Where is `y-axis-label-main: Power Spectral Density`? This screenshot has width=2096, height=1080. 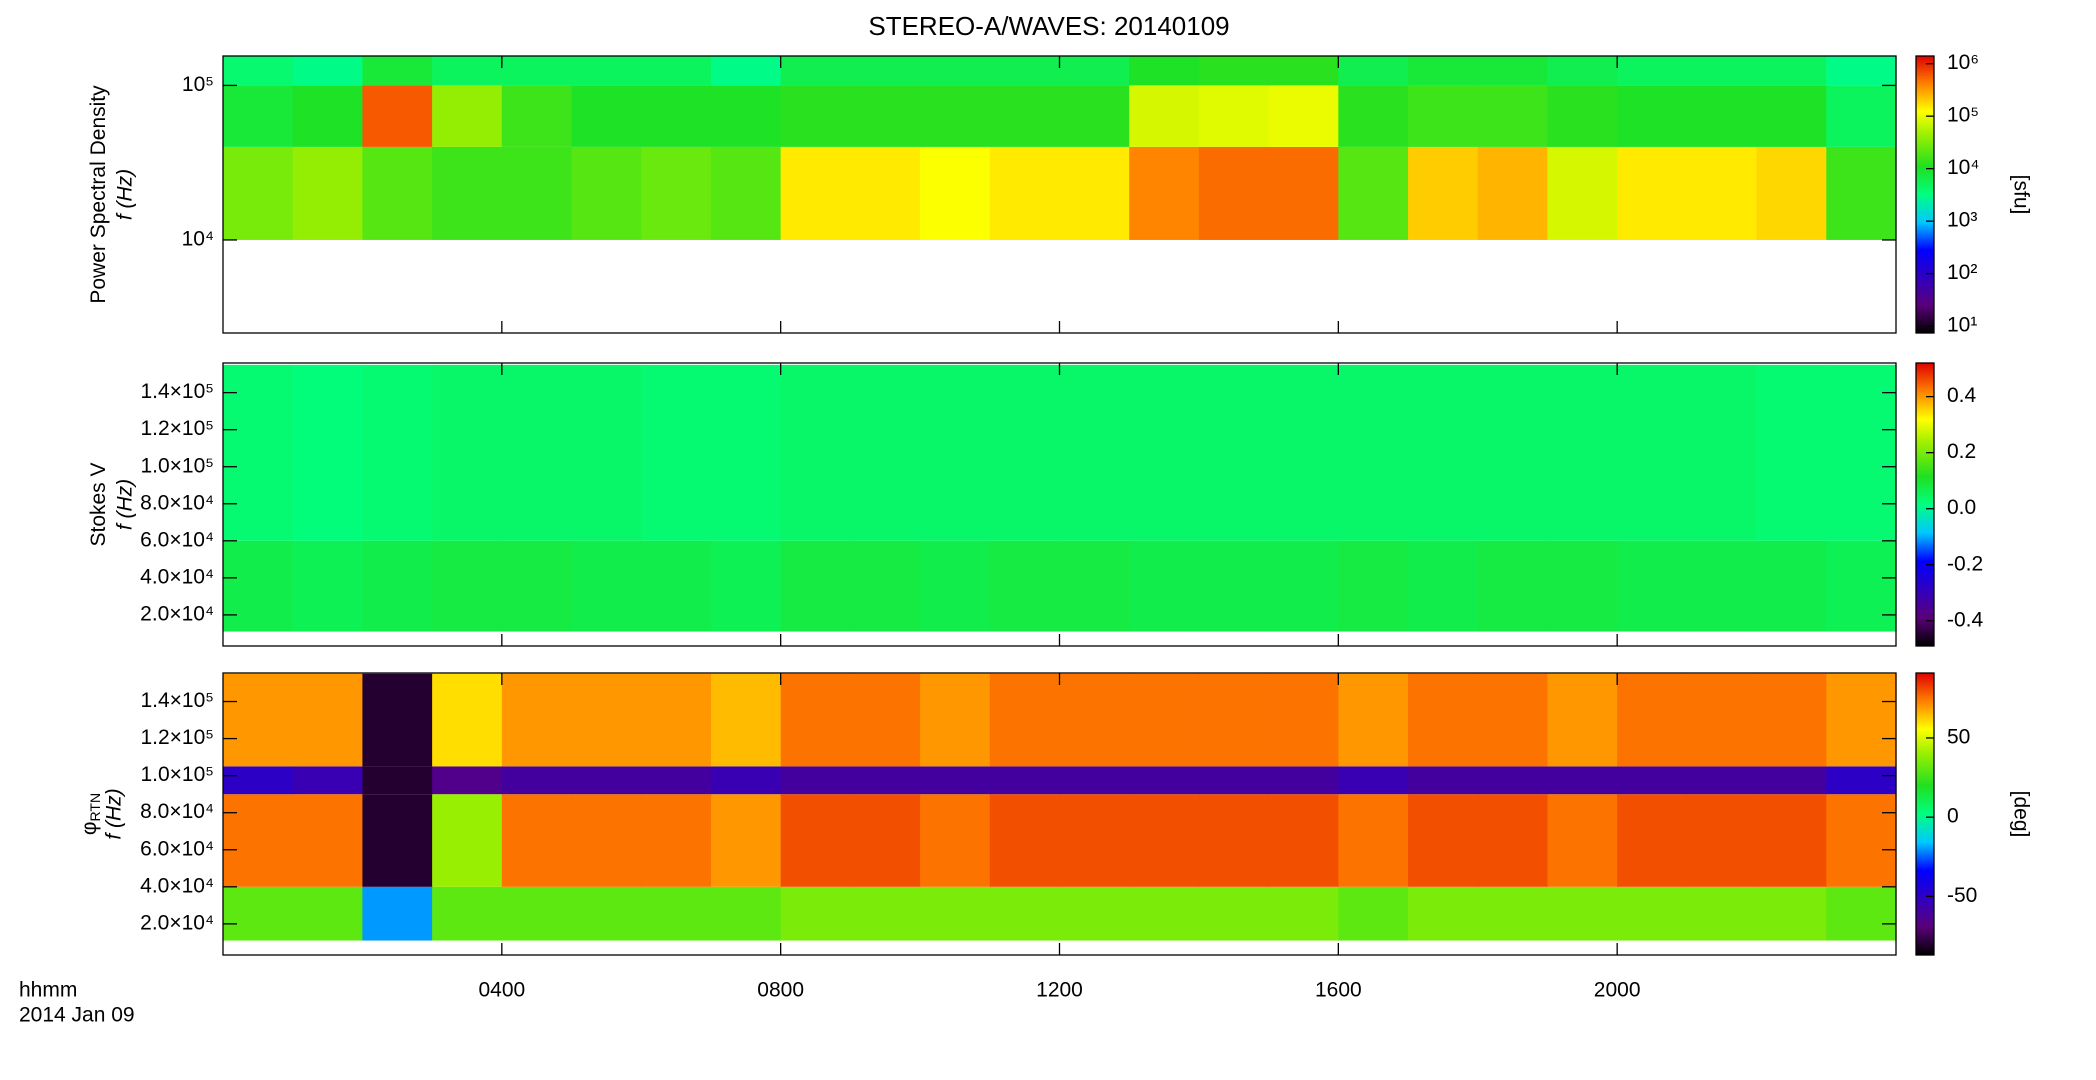 y-axis-label-main: Power Spectral Density is located at coordinates (98, 194).